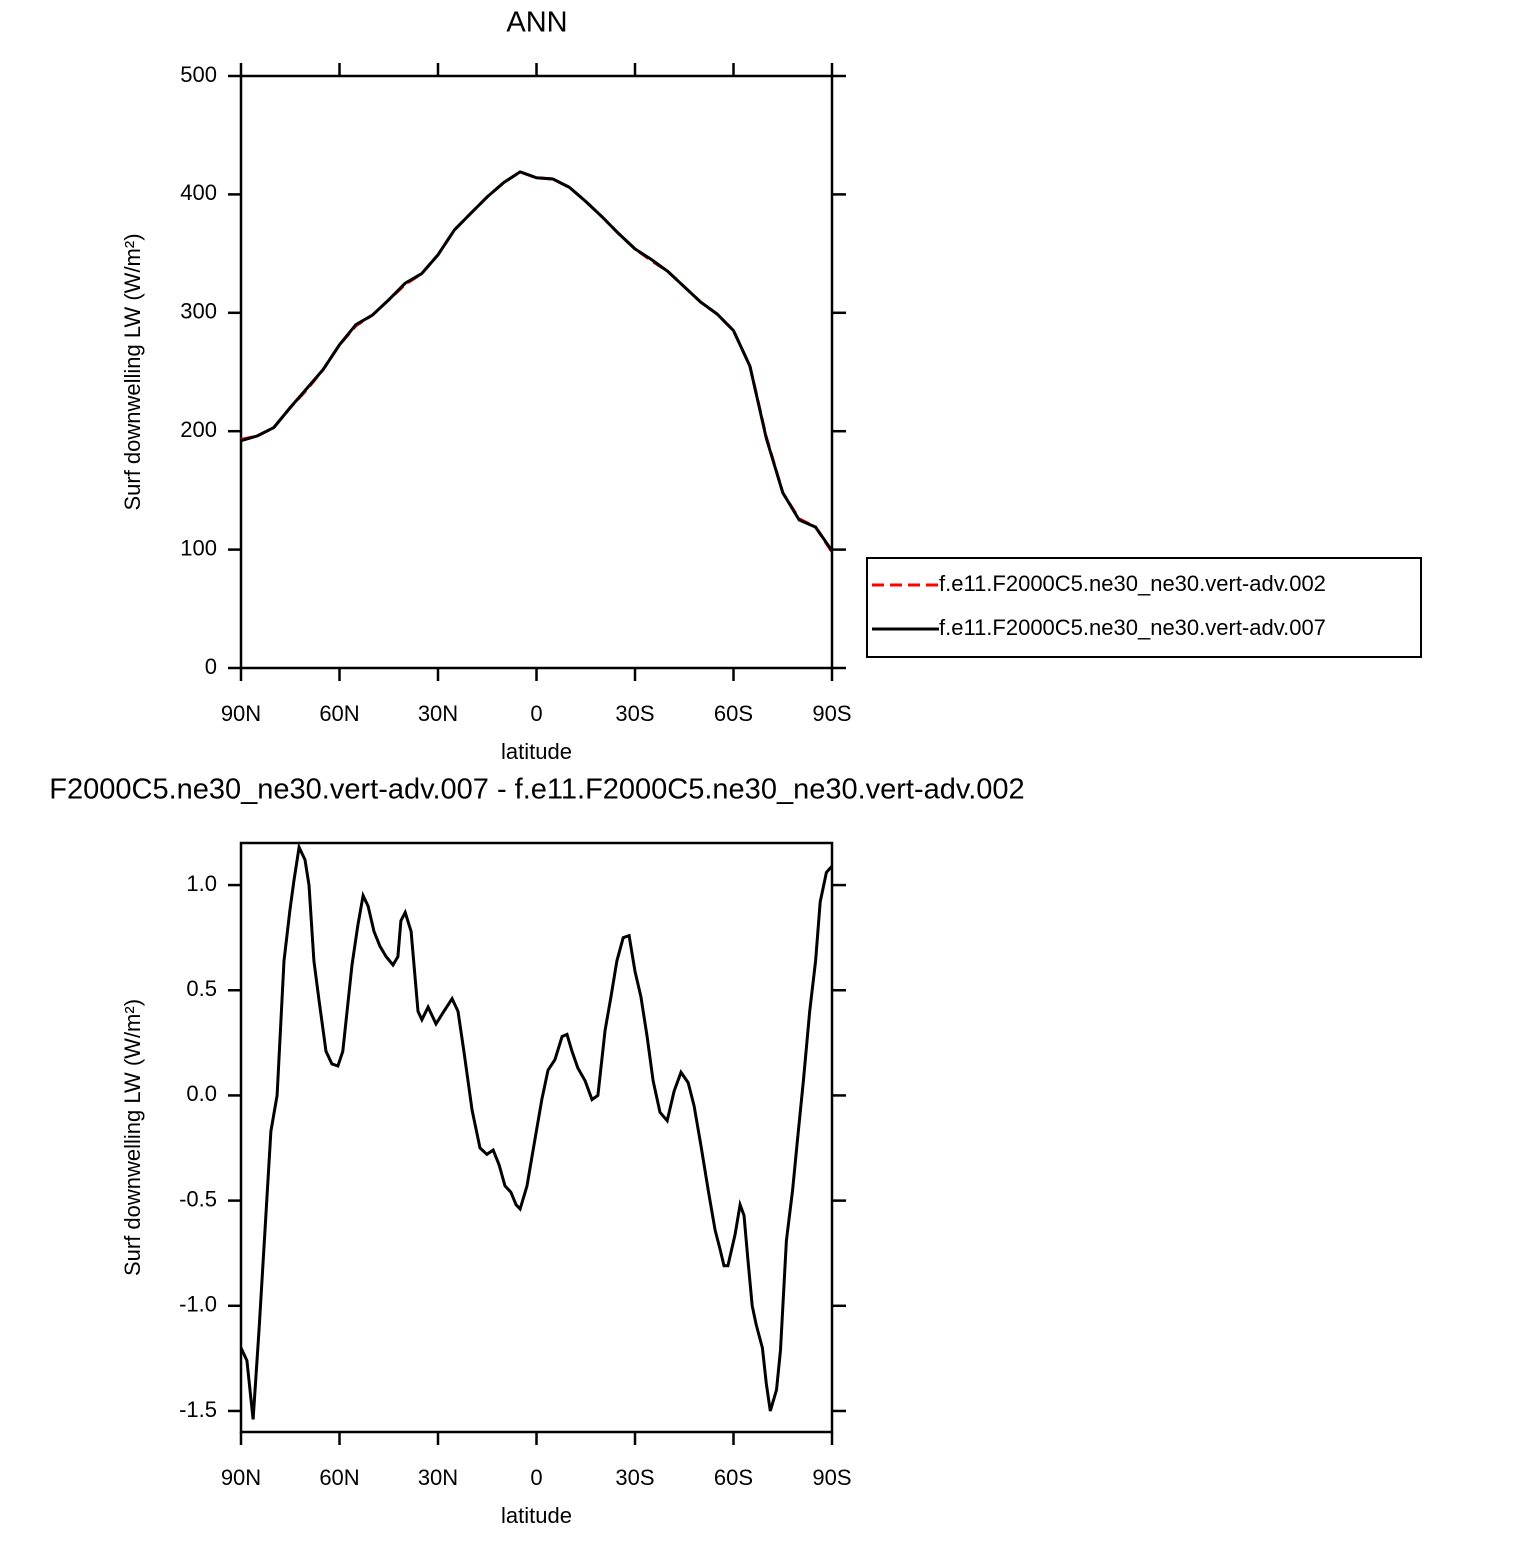 Image resolution: width=1530 pixels, height=1541 pixels. I want to click on y-tick-label: -1.5, so click(198, 1409).